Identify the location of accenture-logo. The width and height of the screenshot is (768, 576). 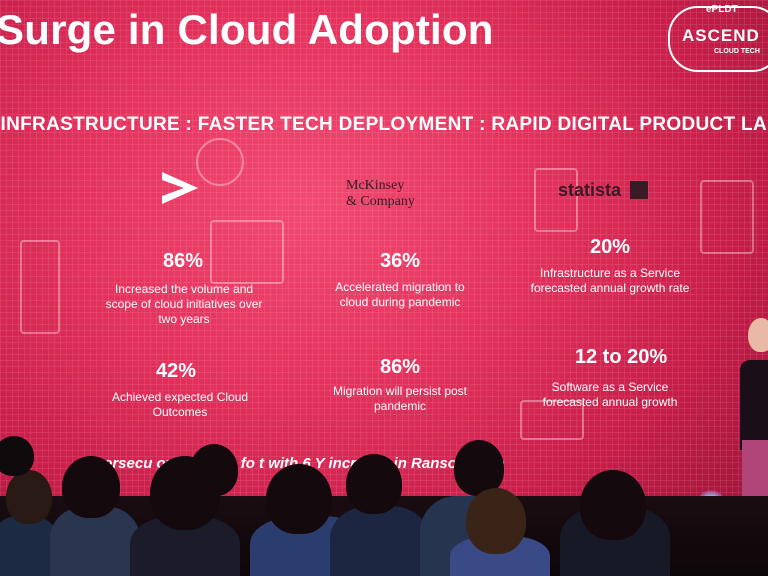
(180, 188).